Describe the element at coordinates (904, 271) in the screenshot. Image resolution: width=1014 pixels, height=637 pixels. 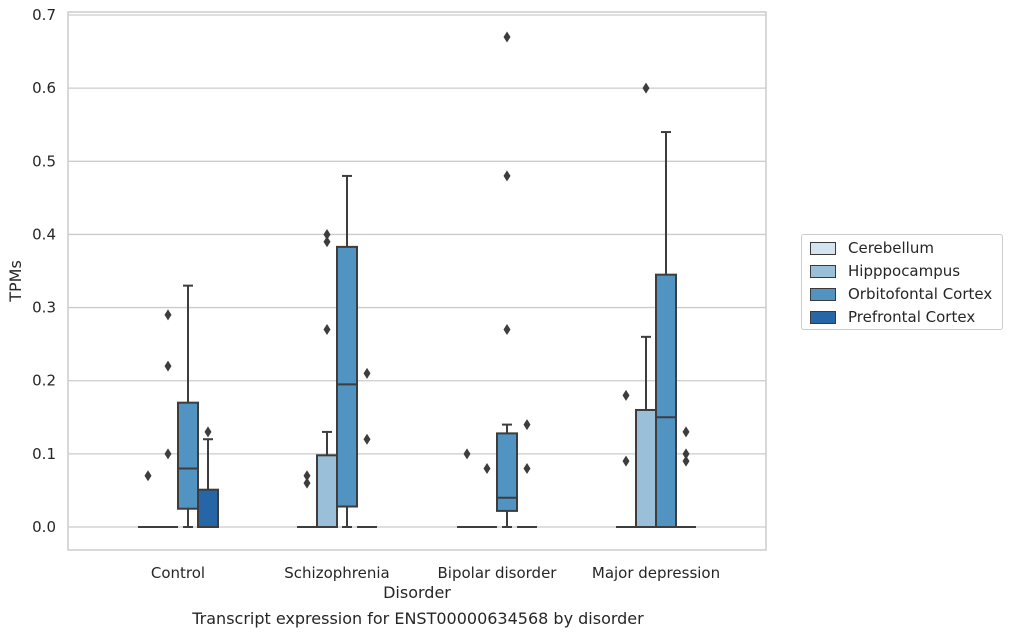
I see `legend-label-hipppocampus: Hipppocampus` at that location.